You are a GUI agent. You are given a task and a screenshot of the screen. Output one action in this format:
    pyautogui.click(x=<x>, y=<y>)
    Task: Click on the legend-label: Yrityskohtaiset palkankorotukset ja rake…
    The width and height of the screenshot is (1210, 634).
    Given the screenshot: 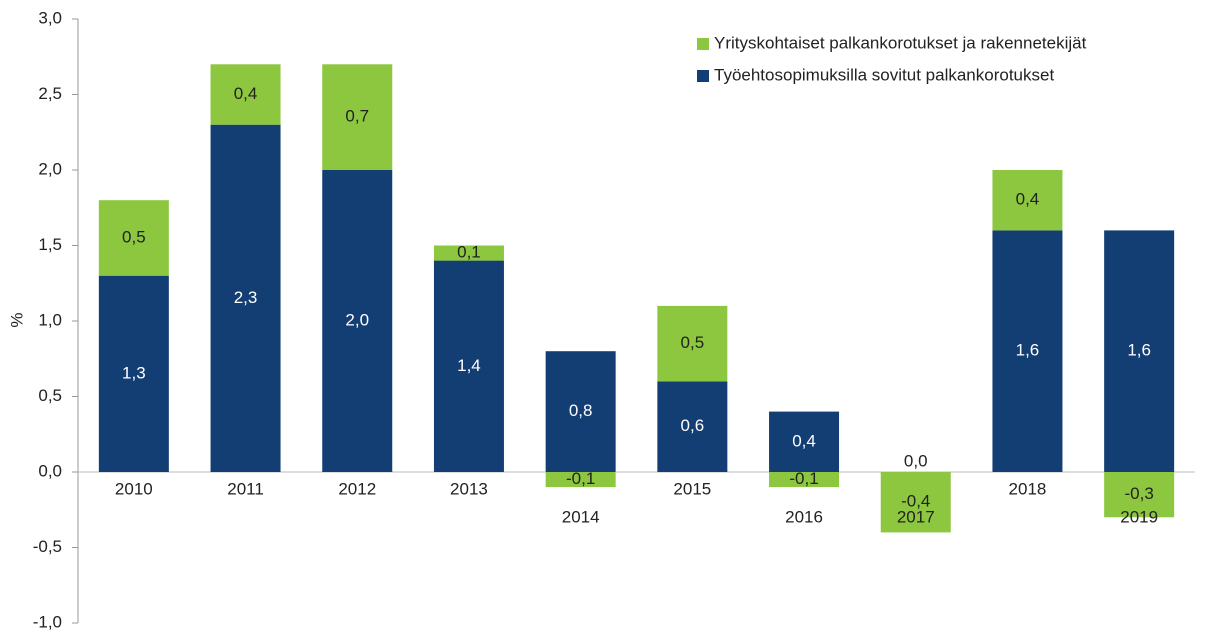 What is the action you would take?
    pyautogui.click(x=900, y=42)
    